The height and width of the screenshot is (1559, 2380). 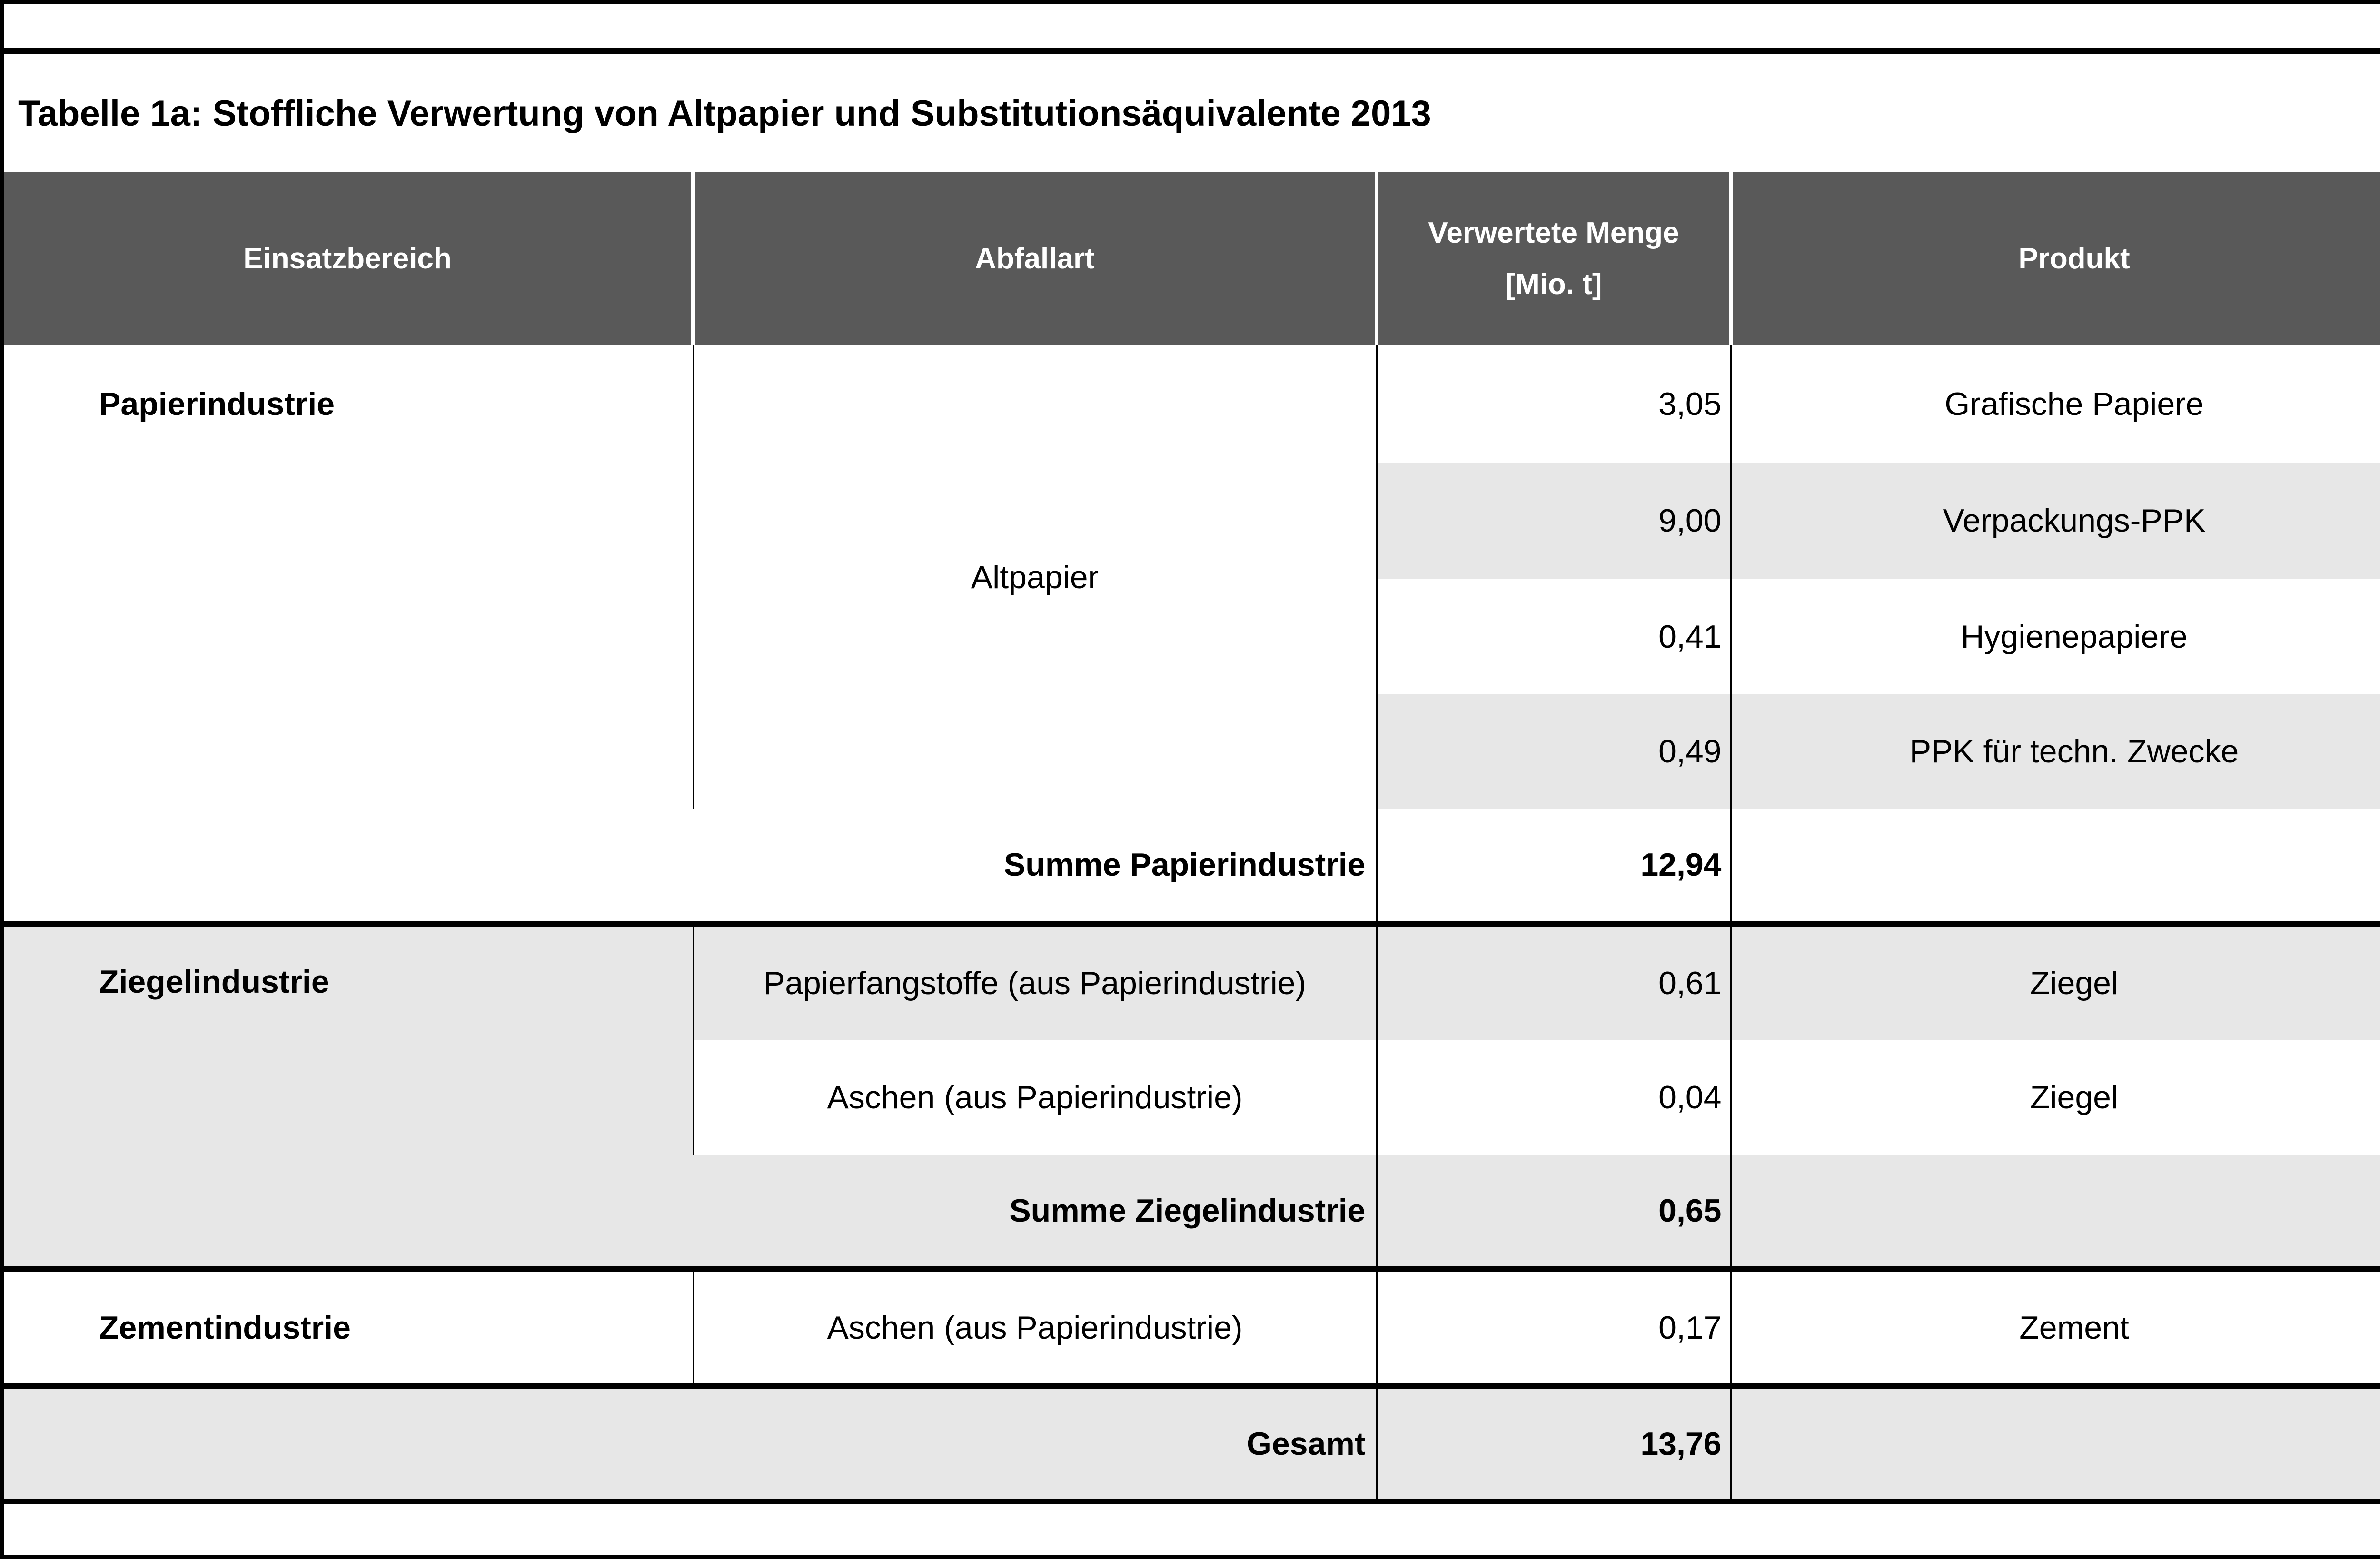 I want to click on table-row: 0,41 Hygienepapiere Hygienepapiere, so click(x=1192, y=636).